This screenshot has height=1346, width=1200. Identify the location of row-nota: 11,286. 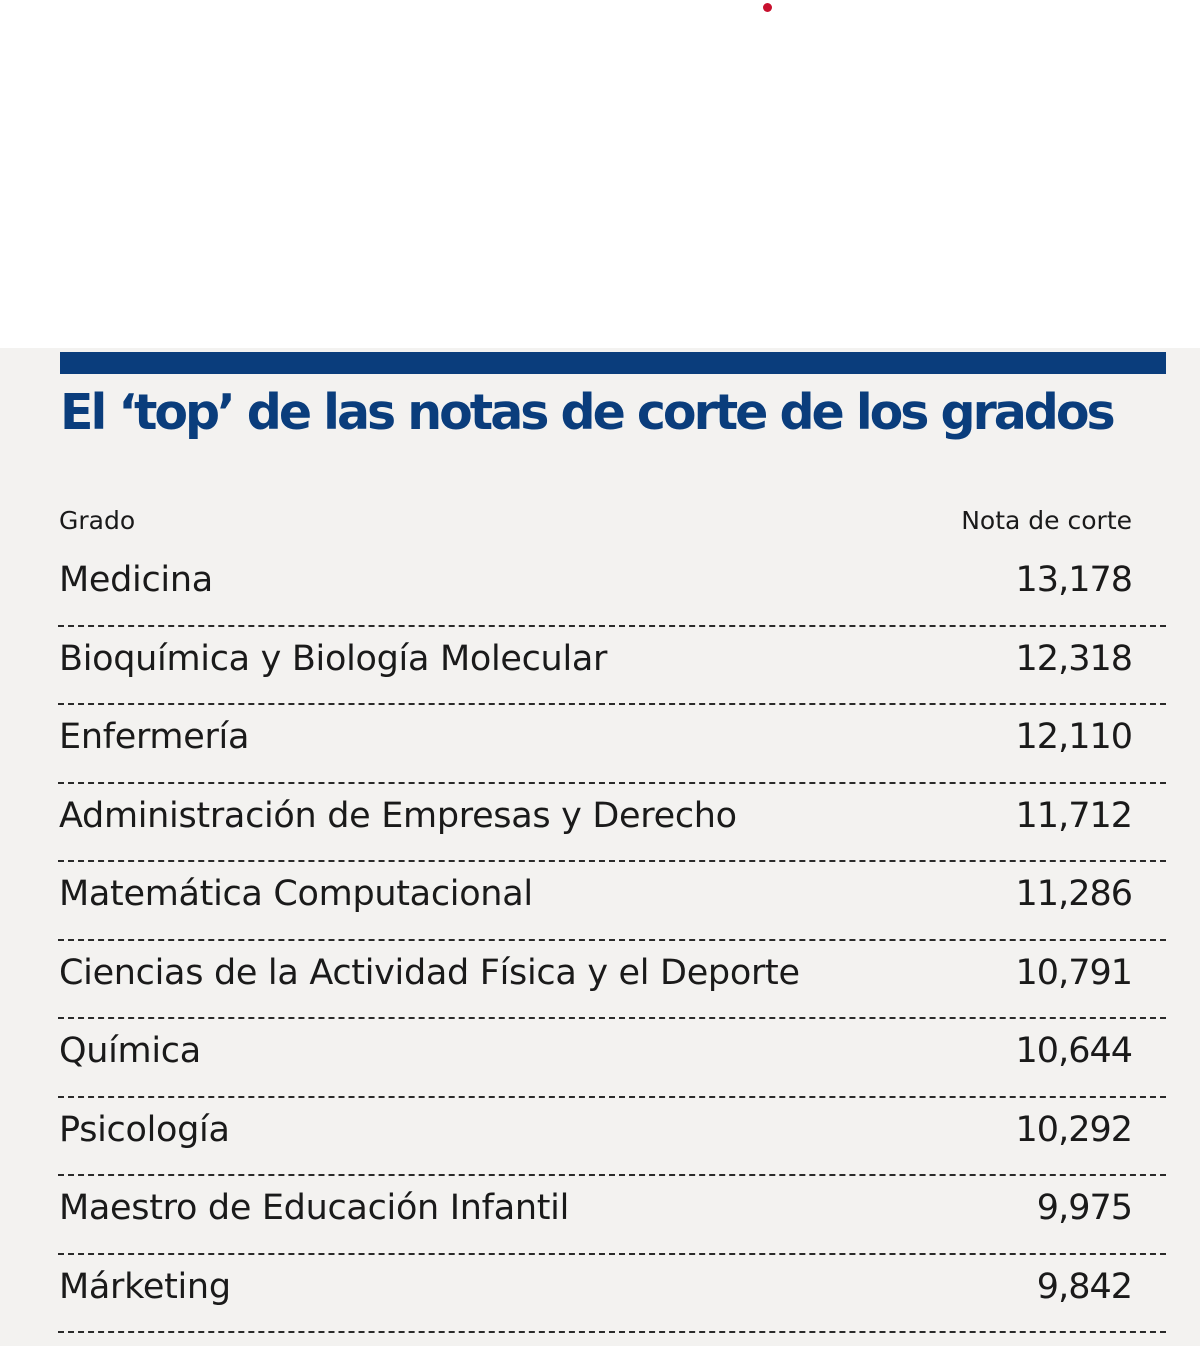
(1074, 894).